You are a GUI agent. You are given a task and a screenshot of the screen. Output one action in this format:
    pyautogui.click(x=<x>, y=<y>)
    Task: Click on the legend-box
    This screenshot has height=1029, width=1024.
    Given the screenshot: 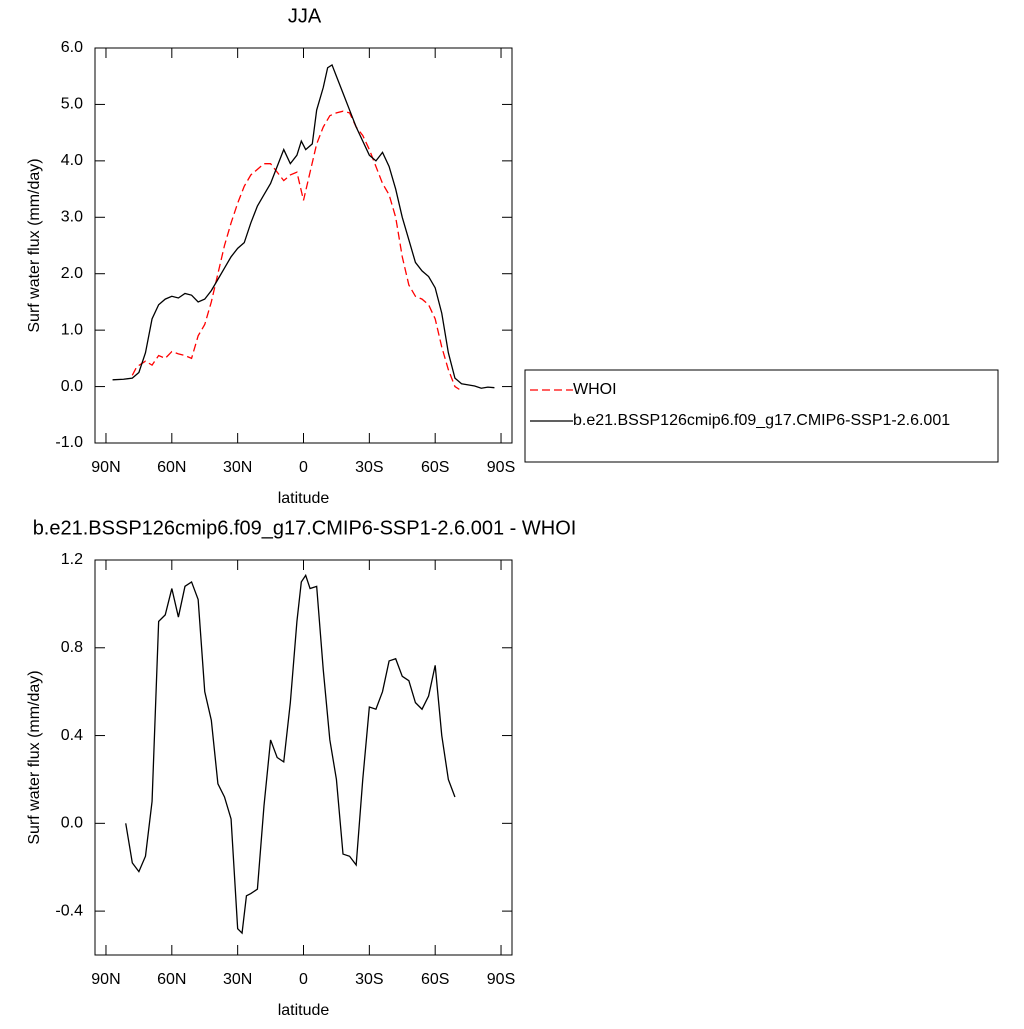 What is the action you would take?
    pyautogui.click(x=761, y=416)
    